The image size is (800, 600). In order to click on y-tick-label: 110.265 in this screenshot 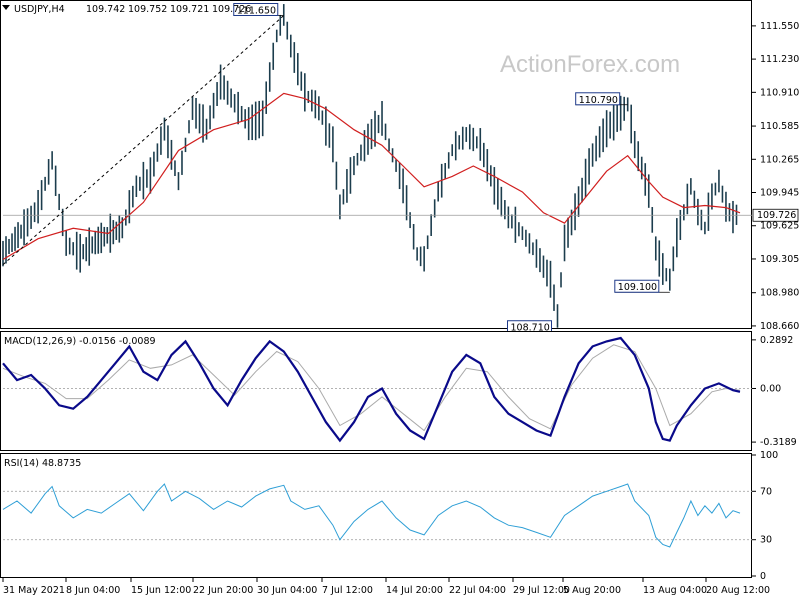, I will do `click(779, 159)`.